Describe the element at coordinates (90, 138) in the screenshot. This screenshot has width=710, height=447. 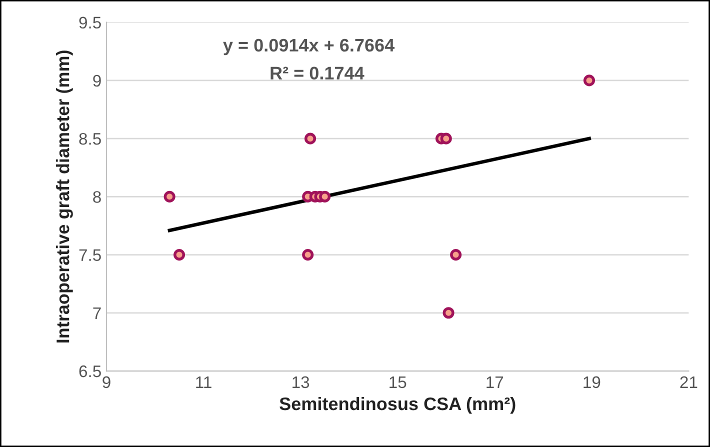
I see `y-tick-label: 8.5` at that location.